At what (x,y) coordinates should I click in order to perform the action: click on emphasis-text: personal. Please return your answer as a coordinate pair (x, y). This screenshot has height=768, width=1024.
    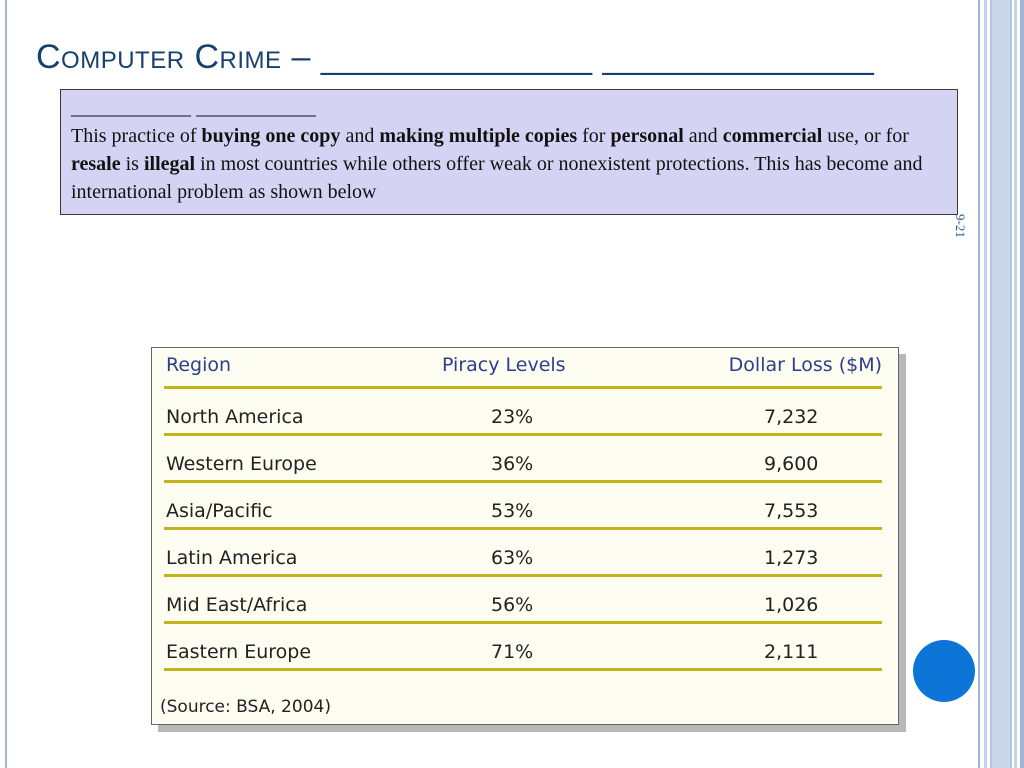
    Looking at the image, I should click on (647, 136).